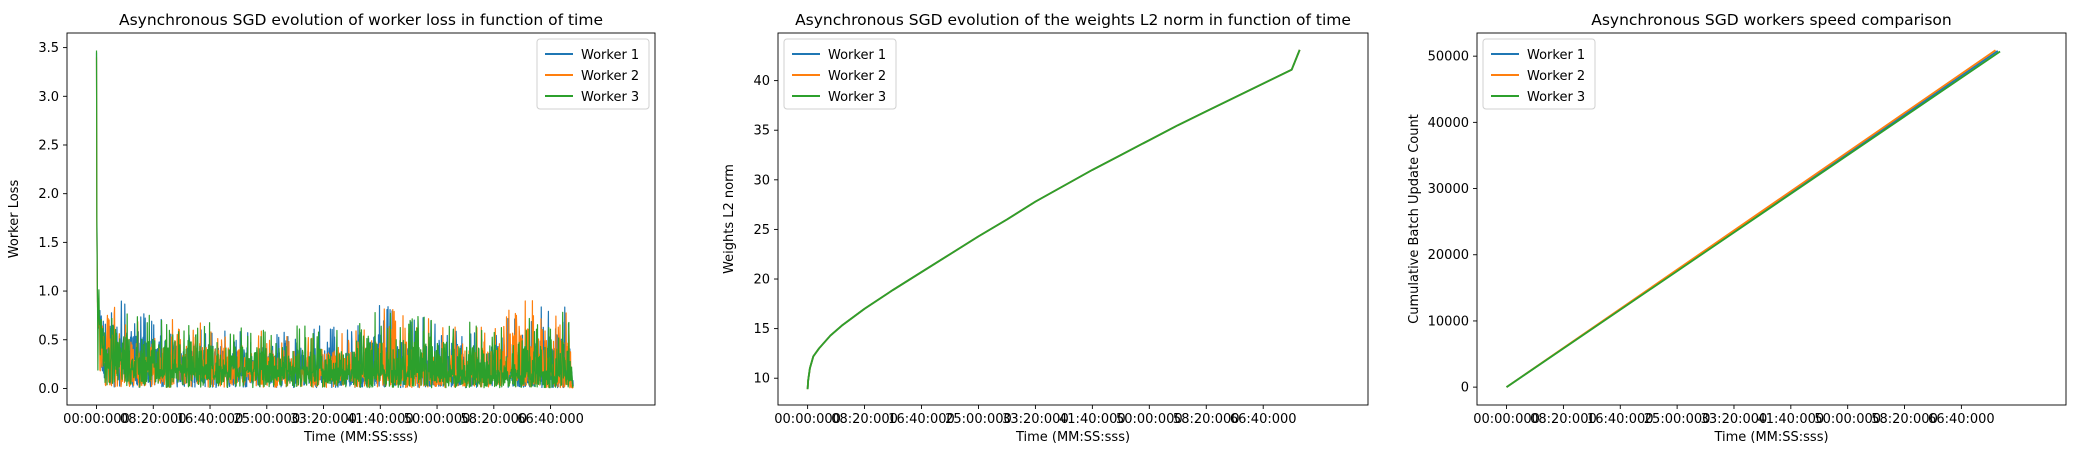 The width and height of the screenshot is (2086, 470). Describe the element at coordinates (761, 379) in the screenshot. I see `y-tick-label: 10` at that location.